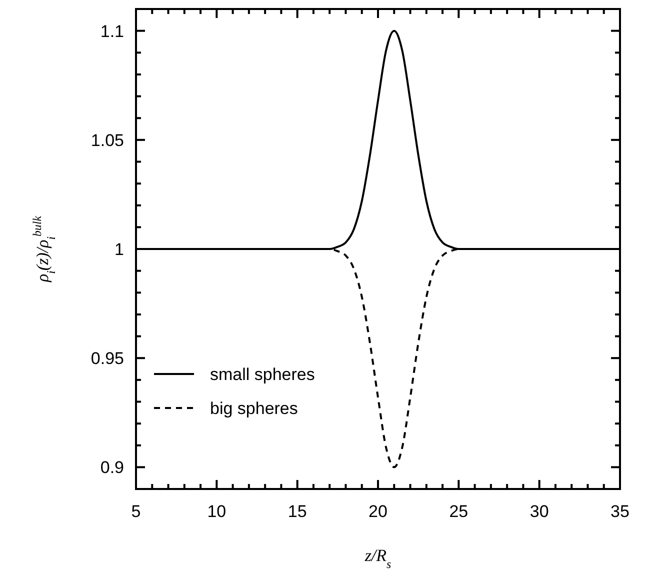  I want to click on y-tick-label: 0.95, so click(107, 358).